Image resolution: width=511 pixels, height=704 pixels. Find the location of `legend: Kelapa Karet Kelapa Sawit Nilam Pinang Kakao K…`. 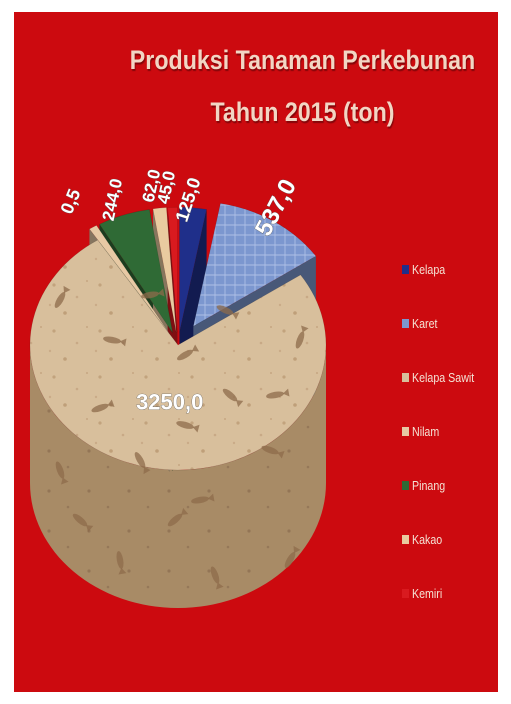

legend: Kelapa Karet Kelapa Sawit Nilam Pinang Kakao K… is located at coordinates (452, 449).